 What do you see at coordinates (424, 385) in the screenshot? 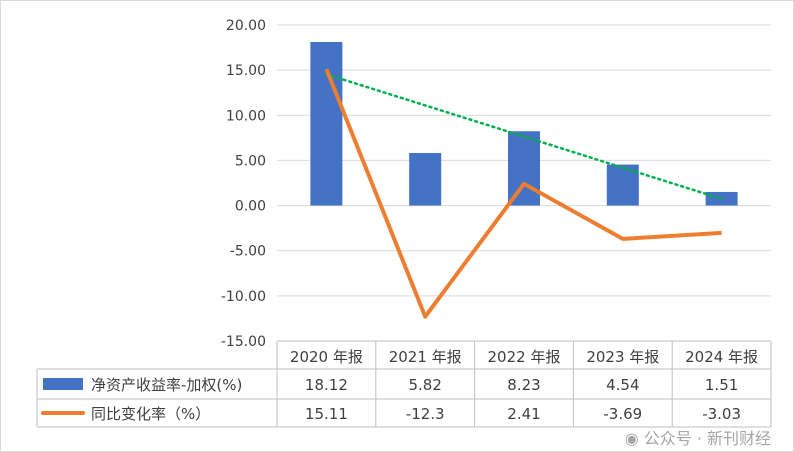
I see `table-cell: 5.82` at bounding box center [424, 385].